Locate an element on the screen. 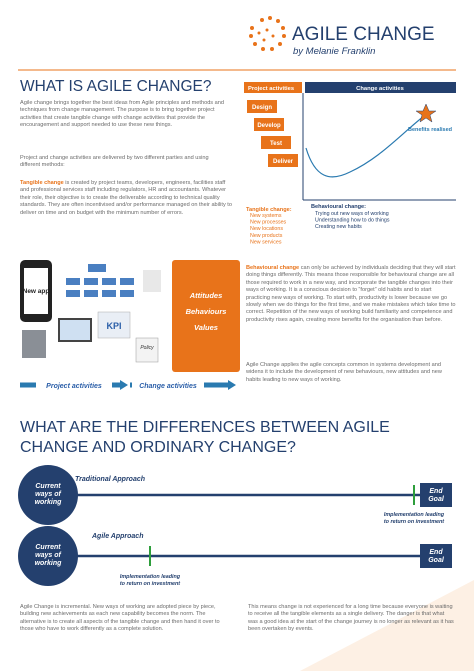  monitor-screen is located at coordinates (75, 330).